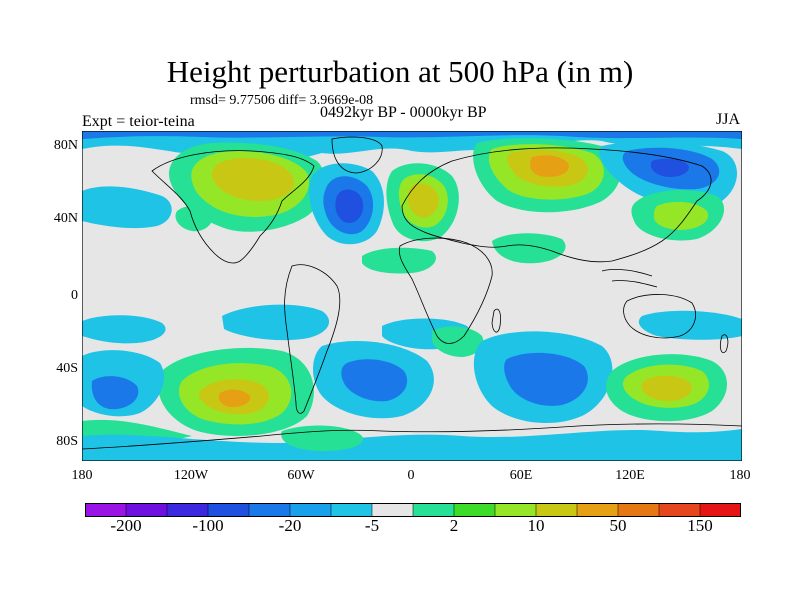 The image size is (800, 600). I want to click on southwest-pacific-negative-core, so click(115, 393).